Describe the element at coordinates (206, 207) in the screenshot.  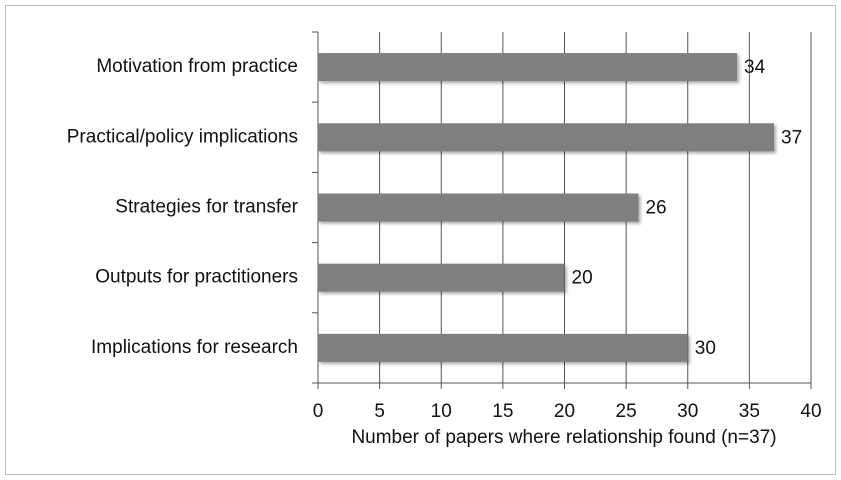
I see `y-tick-label: Strategies for transfer` at that location.